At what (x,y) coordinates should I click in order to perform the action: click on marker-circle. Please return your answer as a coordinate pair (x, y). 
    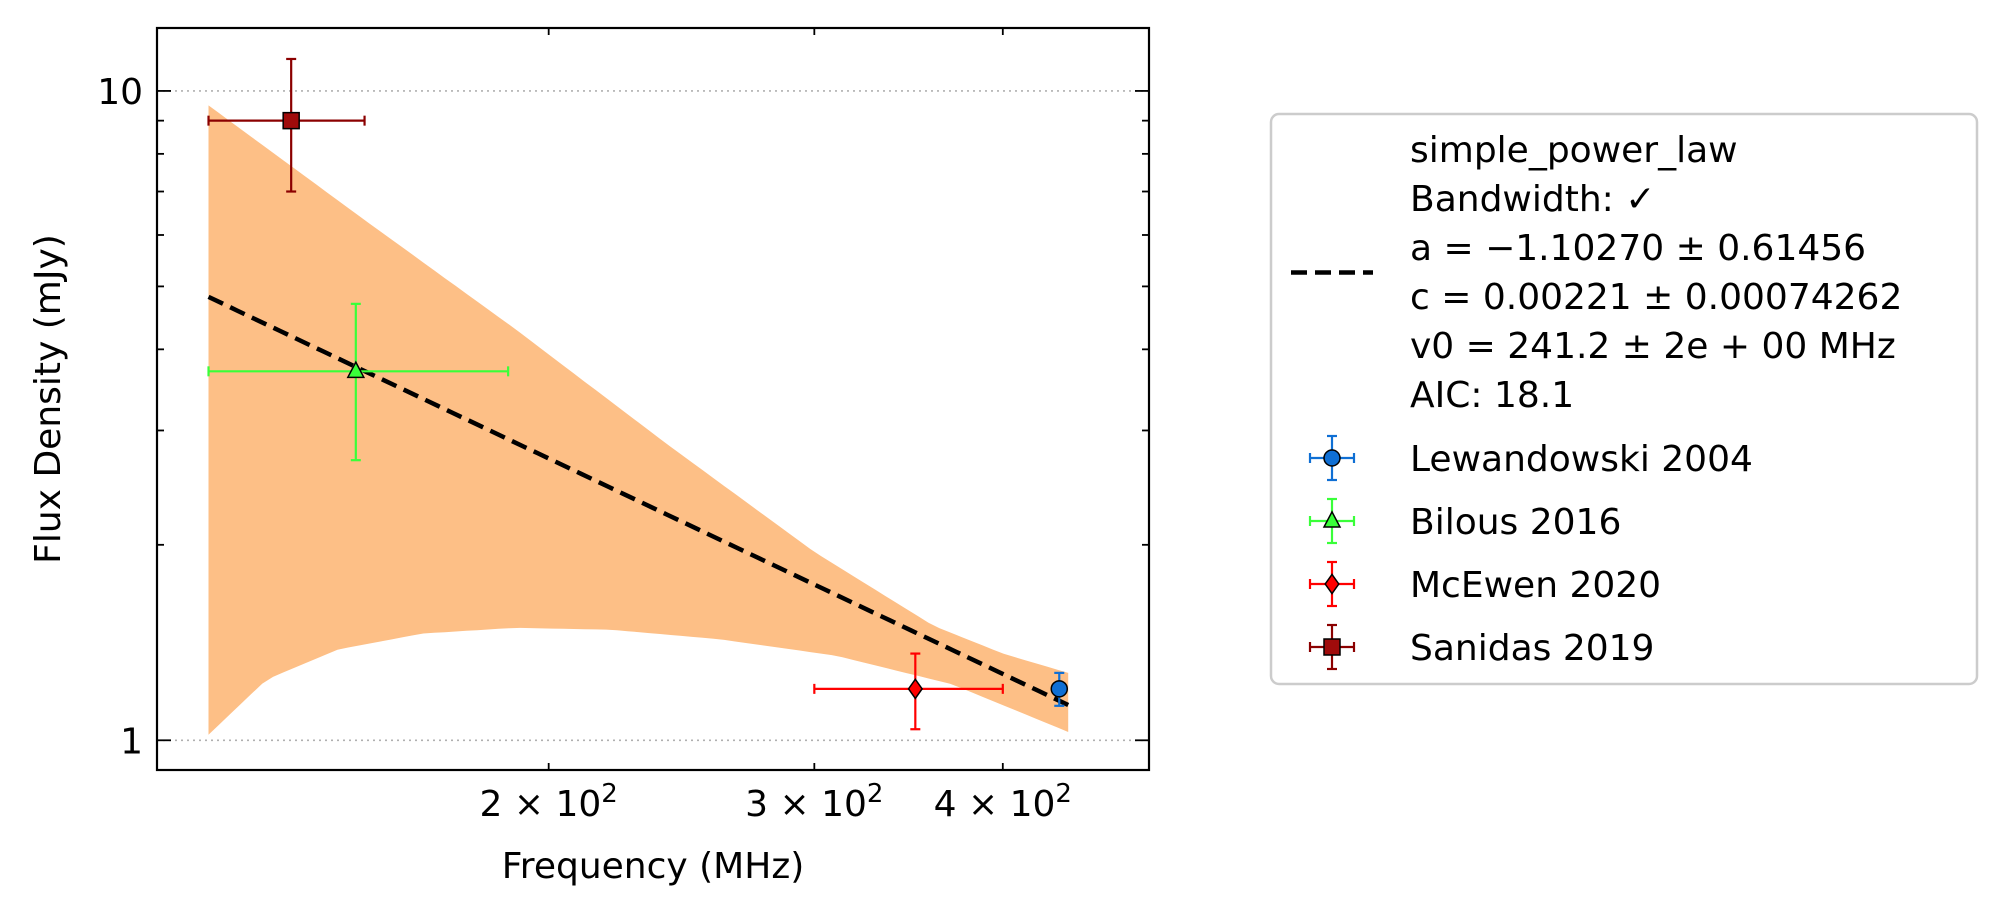
    Looking at the image, I should click on (1059, 689).